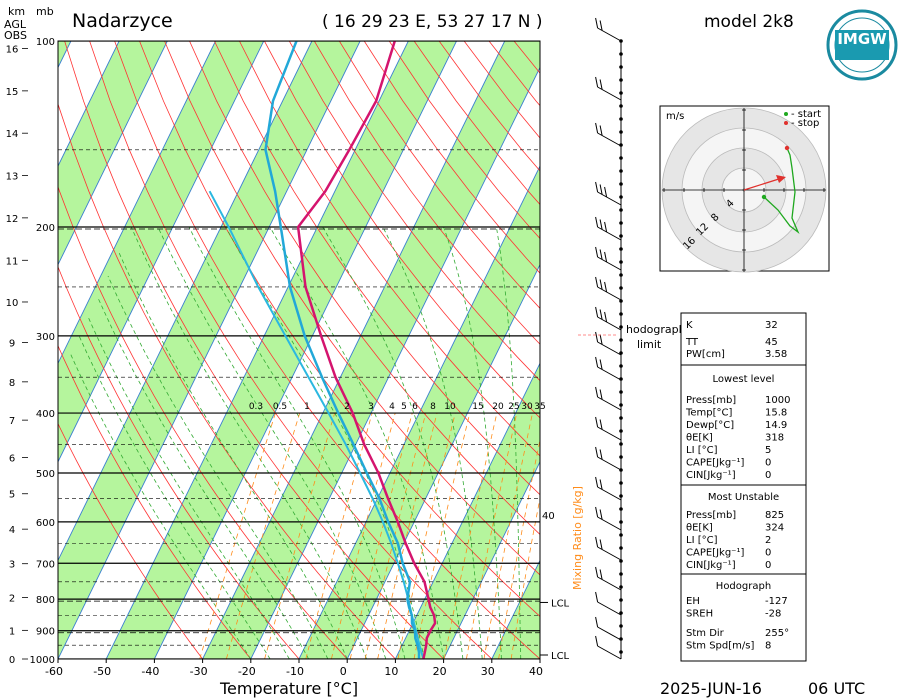 The image size is (910, 700). I want to click on lowest-level-value: 318, so click(774, 438).